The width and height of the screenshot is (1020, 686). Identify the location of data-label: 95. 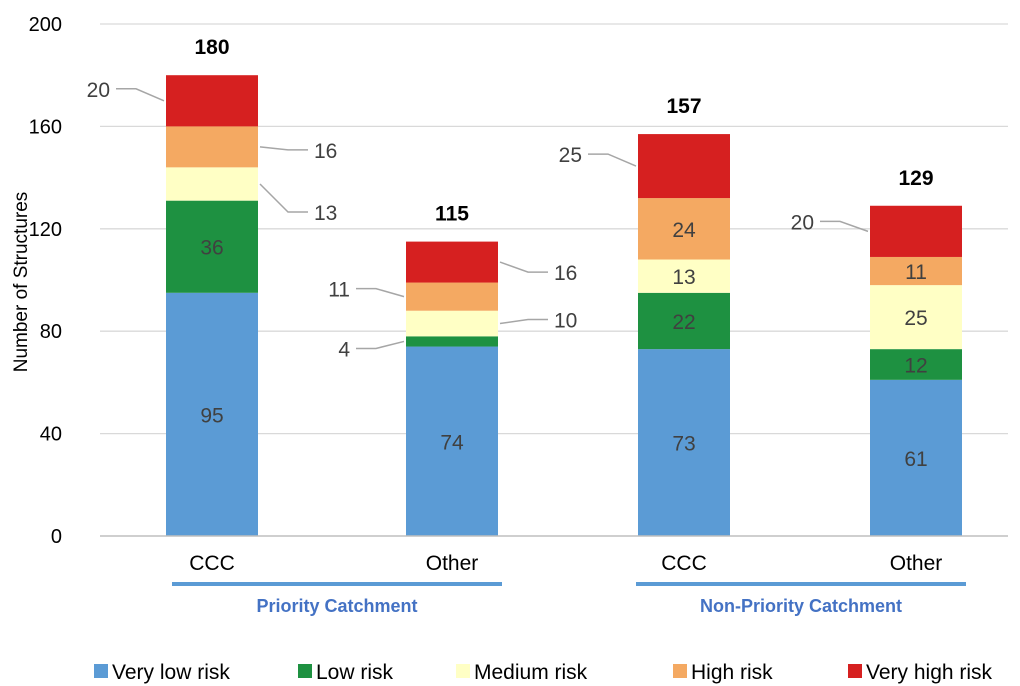
(211, 415).